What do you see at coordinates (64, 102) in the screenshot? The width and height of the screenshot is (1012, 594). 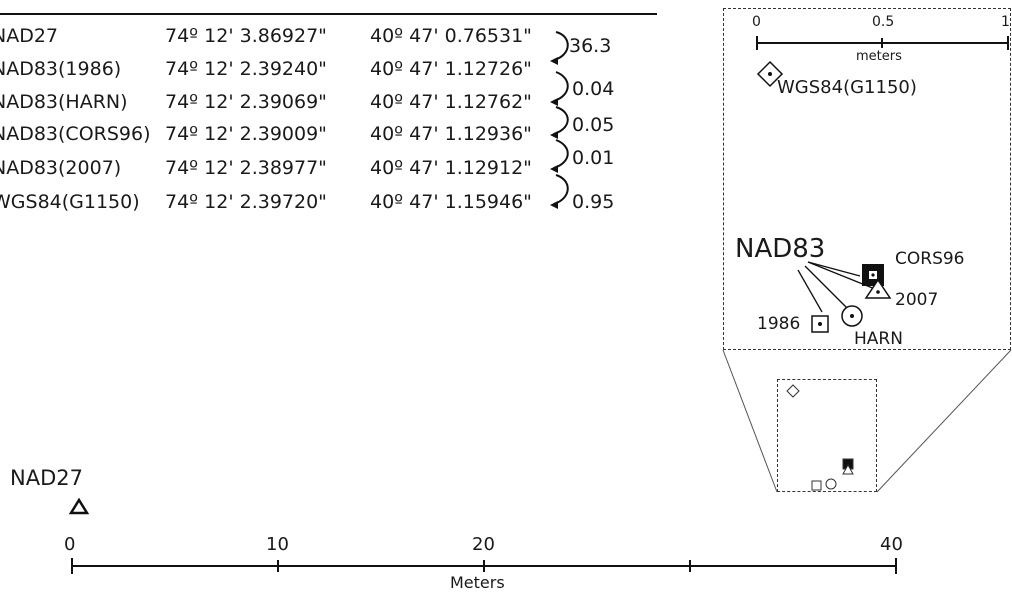 I see `datum-label: NAD83(HARN)` at bounding box center [64, 102].